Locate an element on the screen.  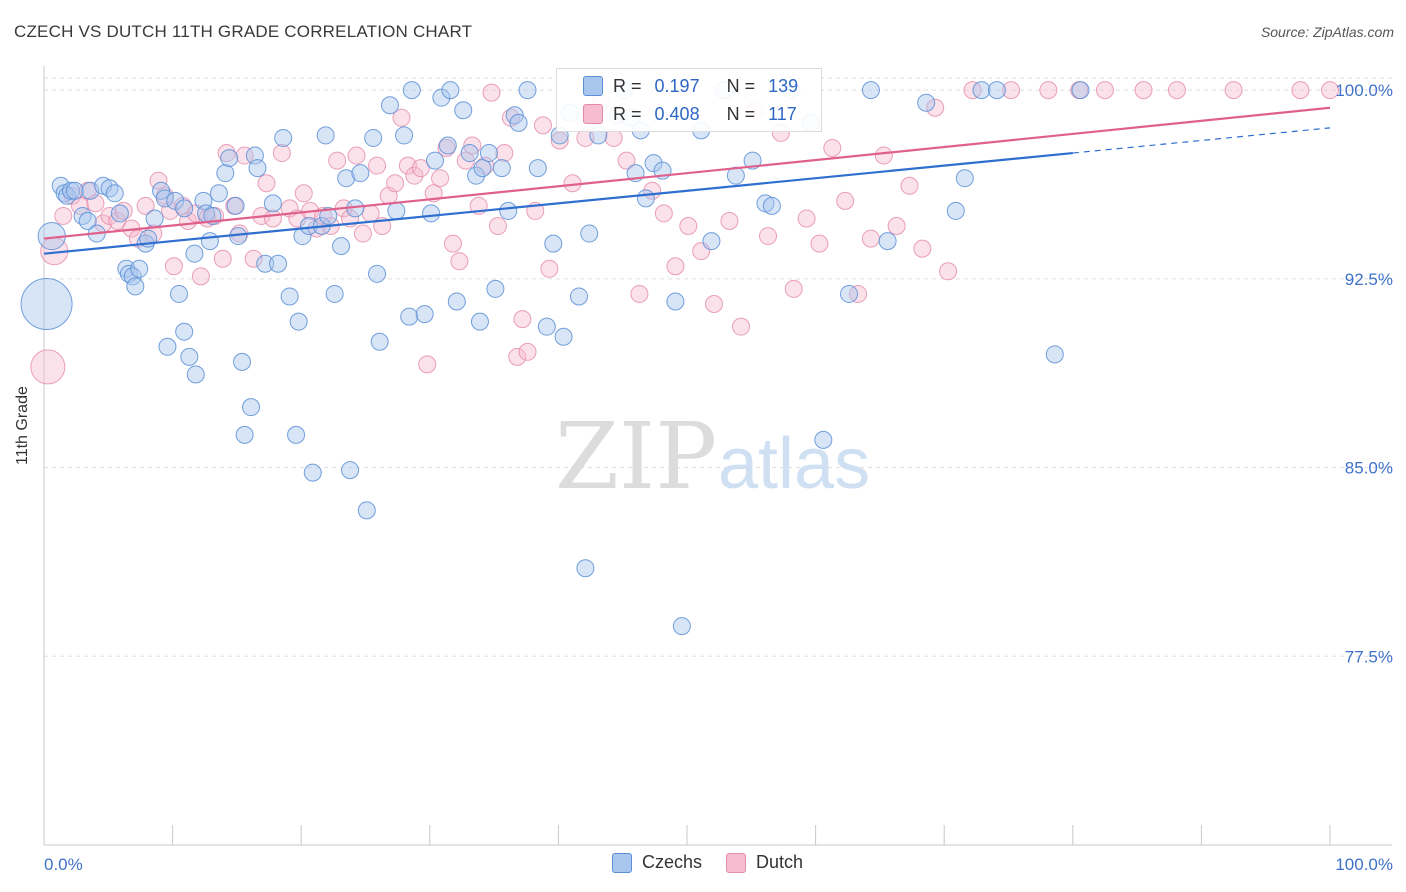
legend-item-czechs: Czechs is located at coordinates (657, 862).